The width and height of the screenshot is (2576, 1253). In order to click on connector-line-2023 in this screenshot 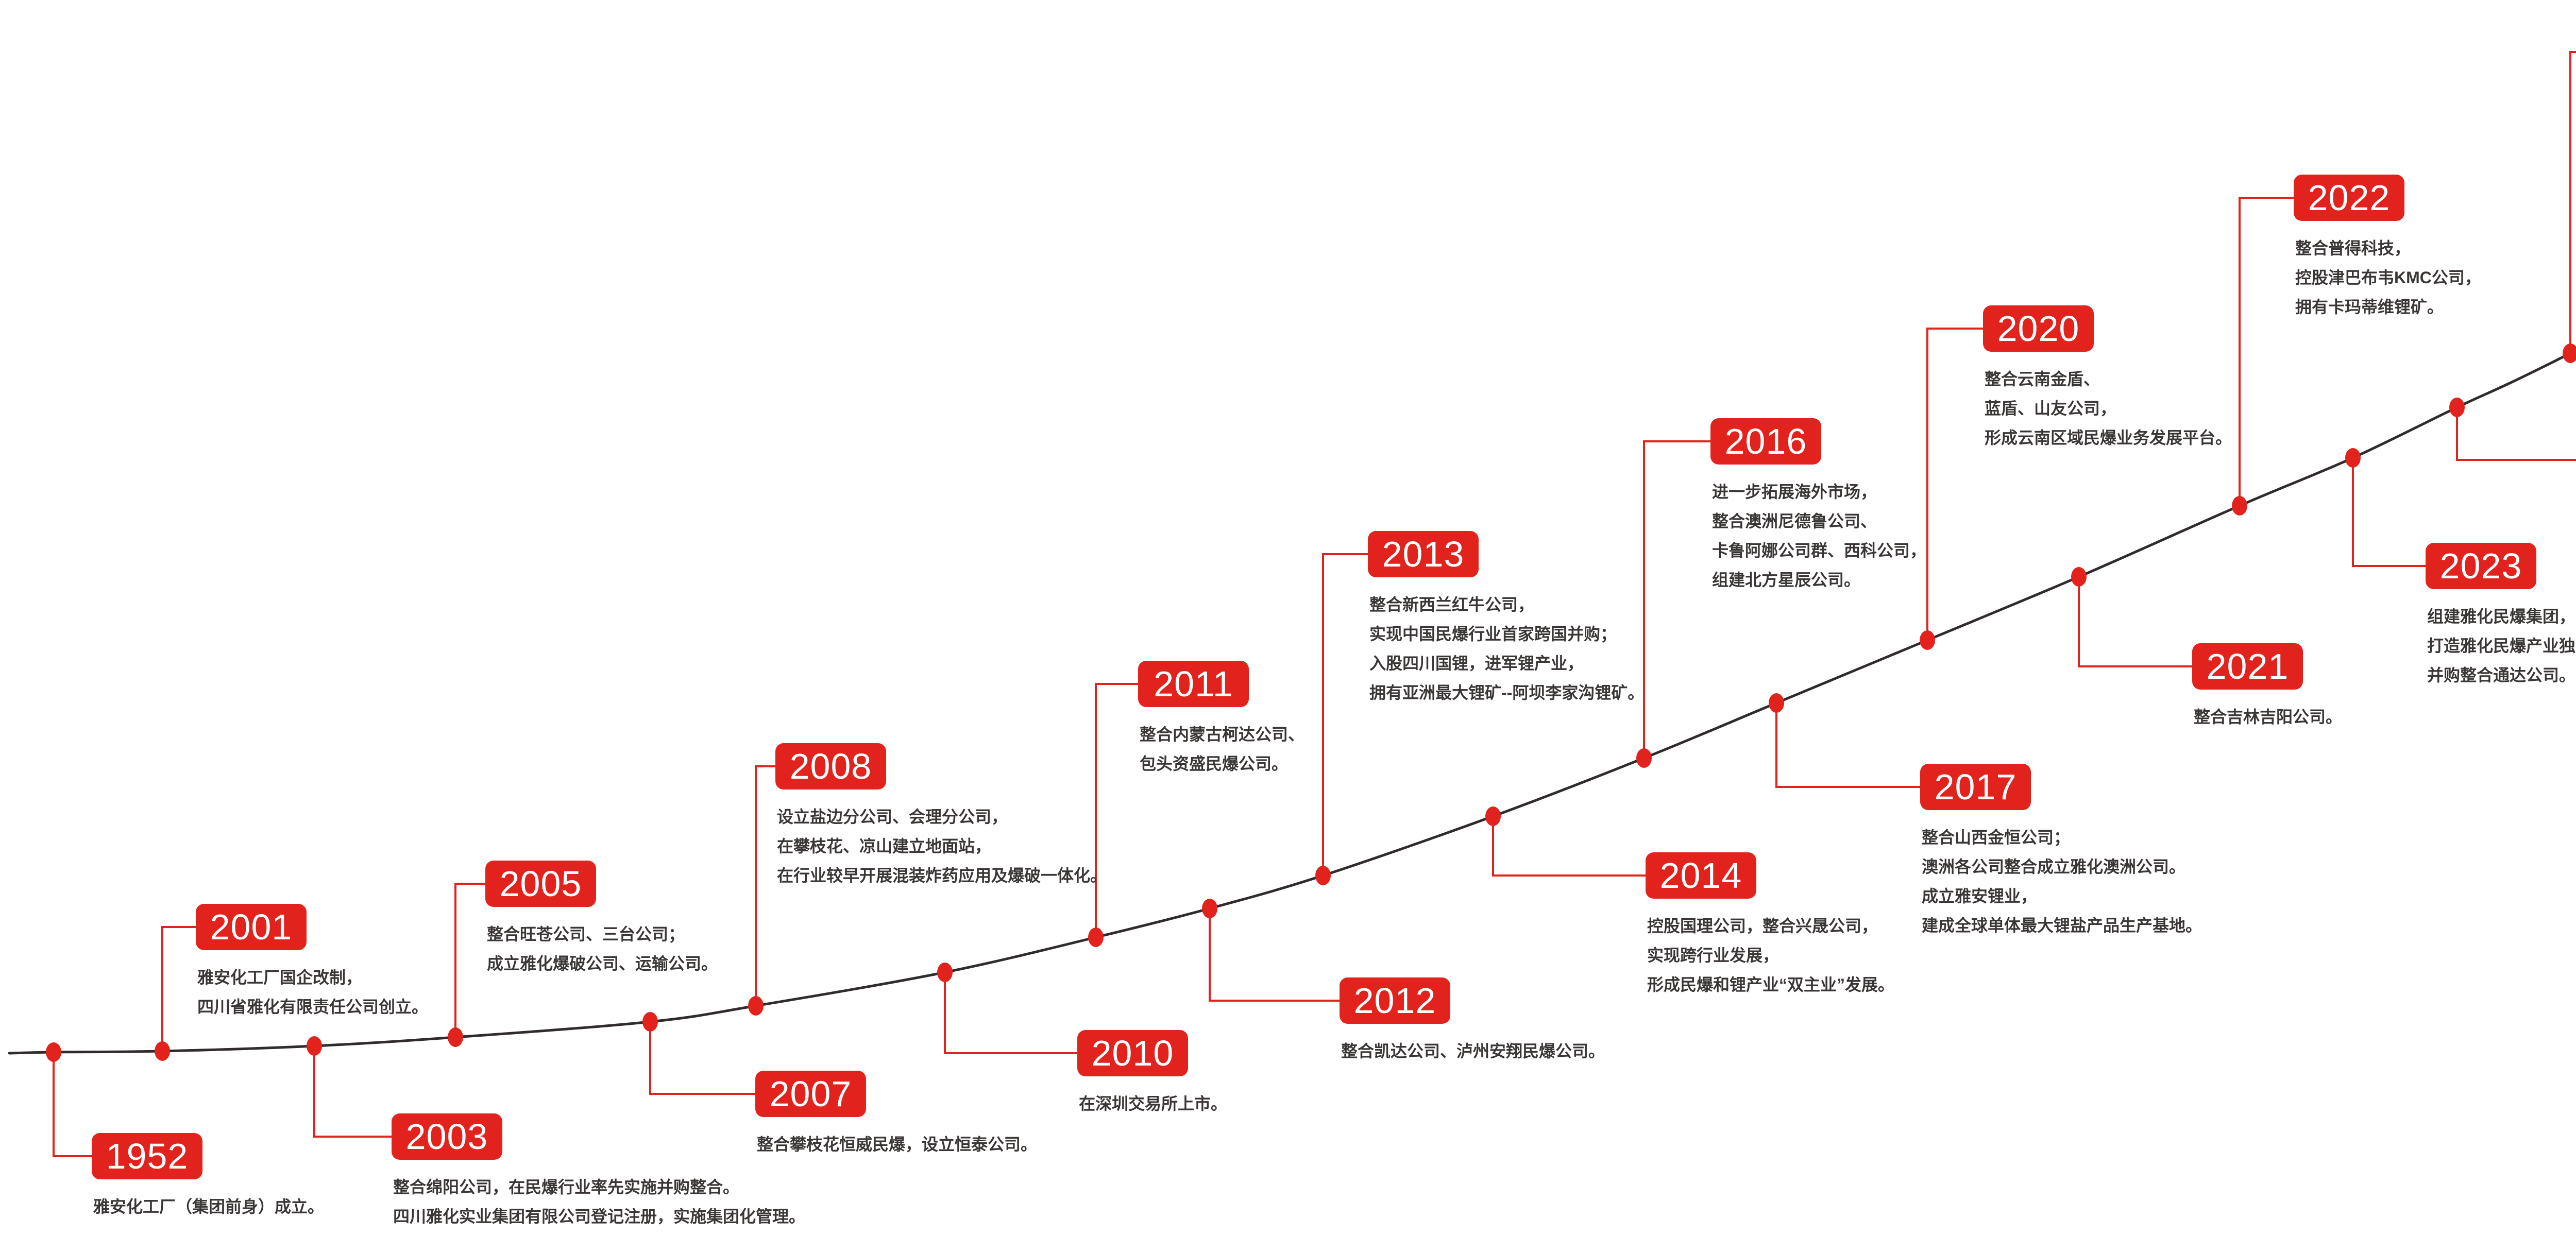, I will do `click(2389, 512)`.